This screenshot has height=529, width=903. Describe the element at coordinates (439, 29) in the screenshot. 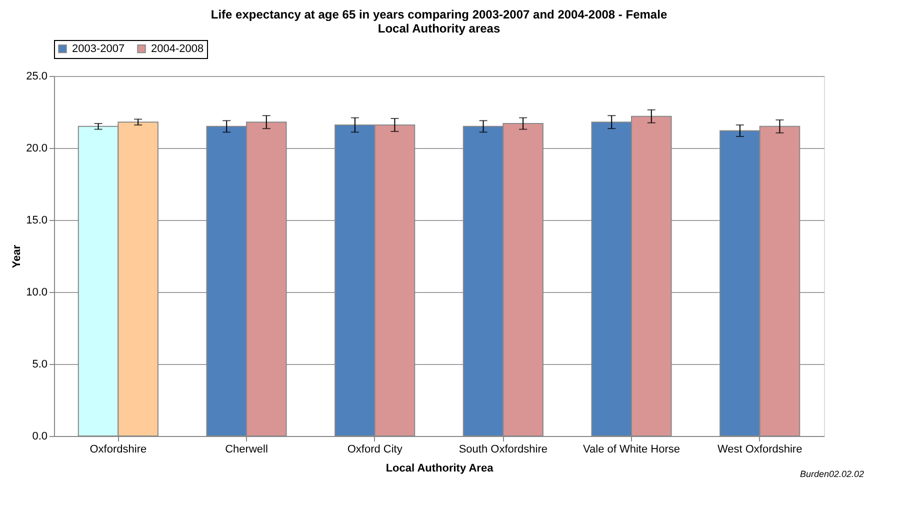

I see `text: Local Authority areas` at that location.